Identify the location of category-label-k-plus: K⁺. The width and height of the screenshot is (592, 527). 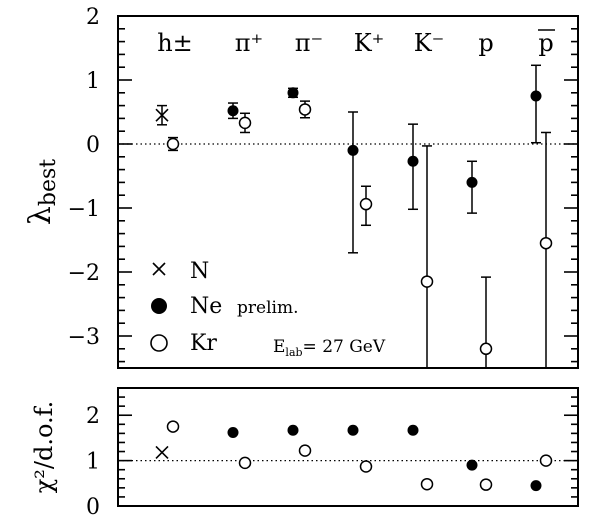
(369, 43).